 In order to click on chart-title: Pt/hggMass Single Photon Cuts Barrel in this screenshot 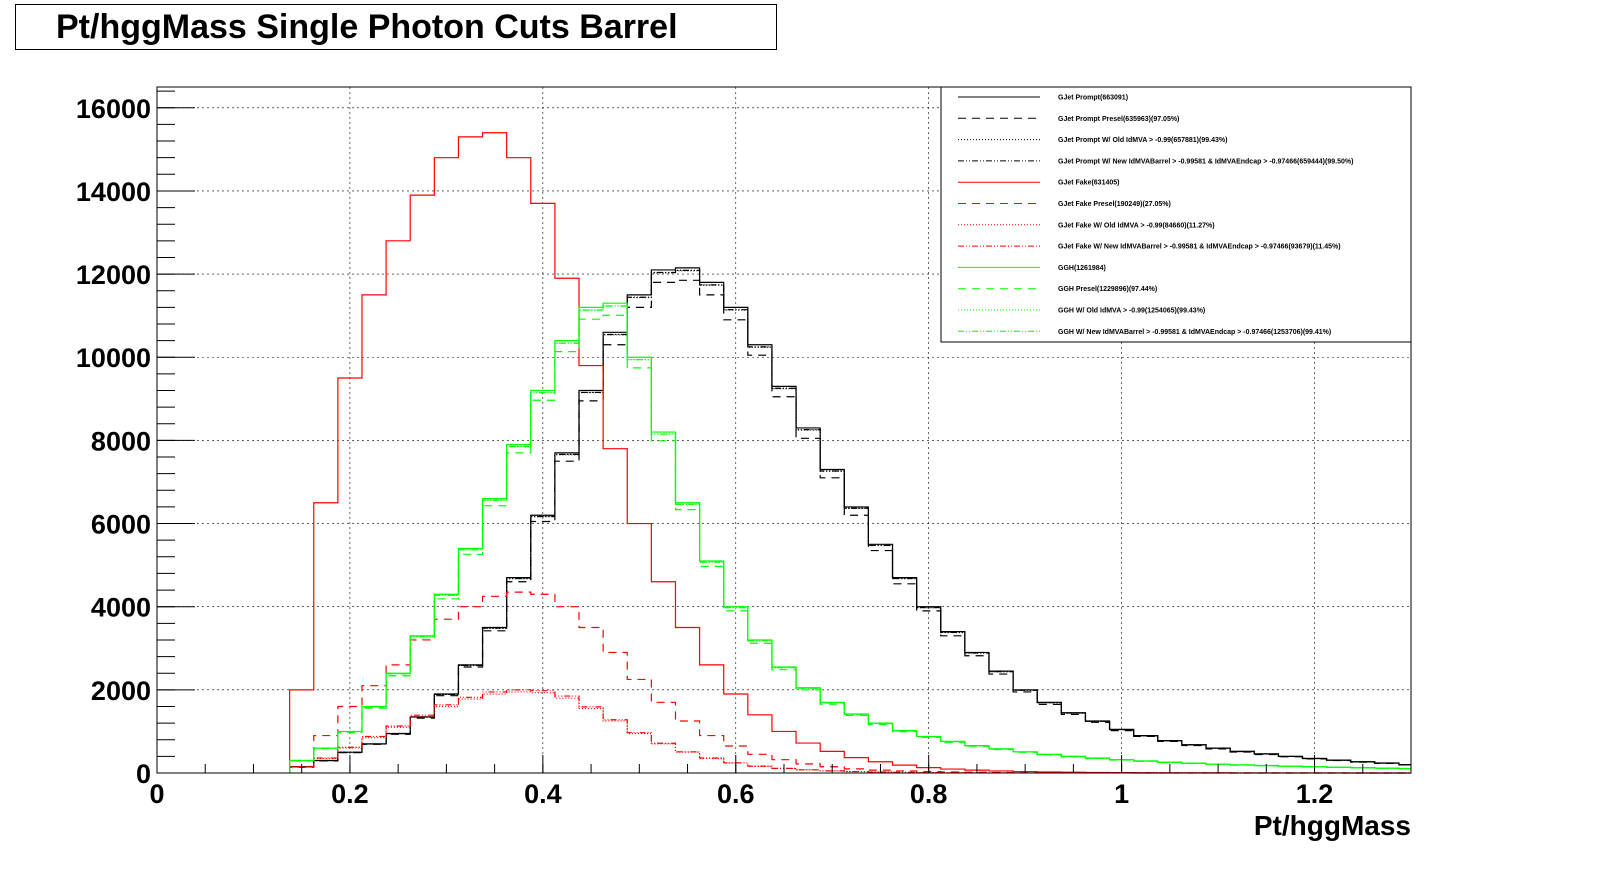, I will do `click(367, 27)`.